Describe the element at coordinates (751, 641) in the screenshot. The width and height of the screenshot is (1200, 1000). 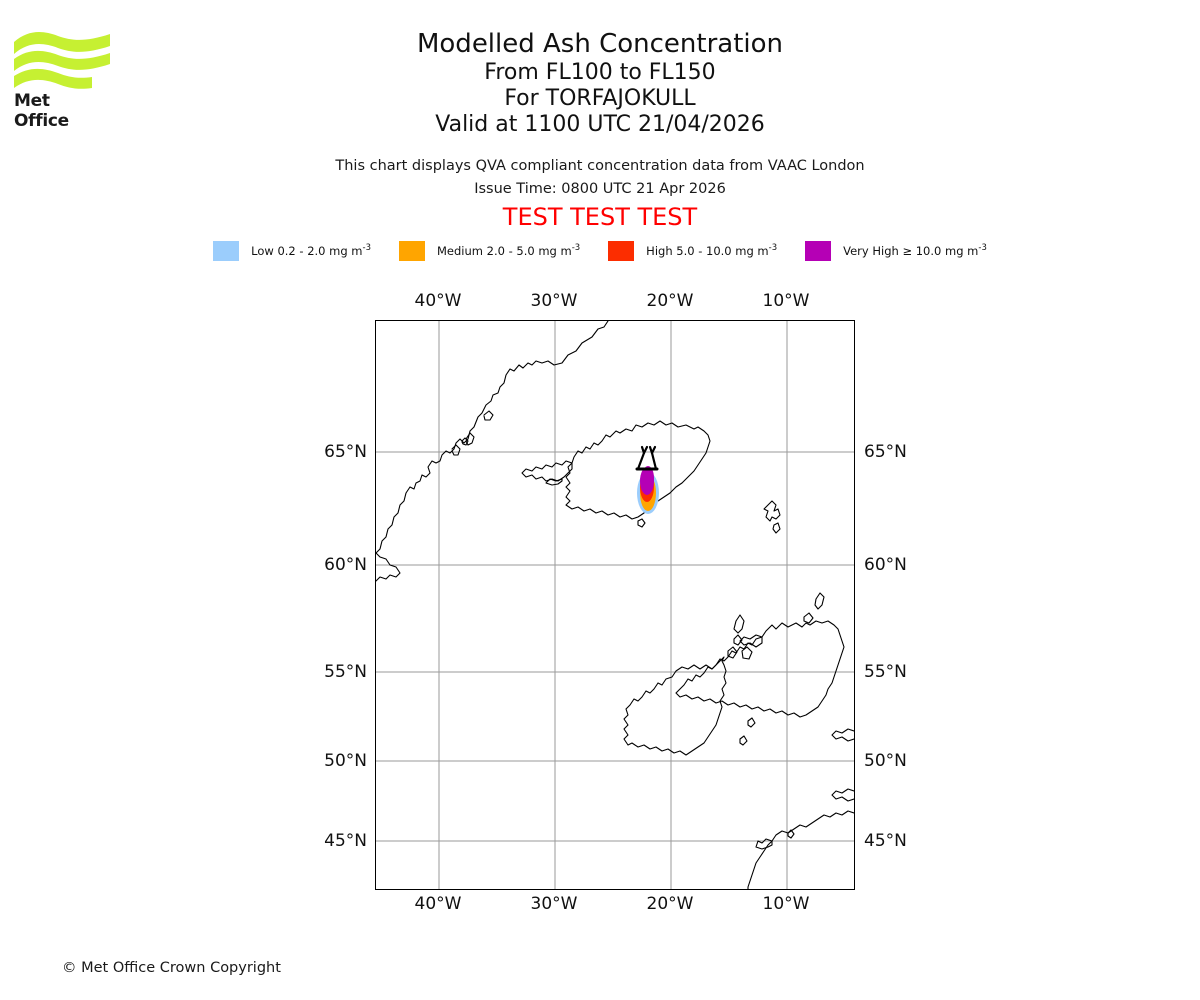
I see `scotland-west-coast` at that location.